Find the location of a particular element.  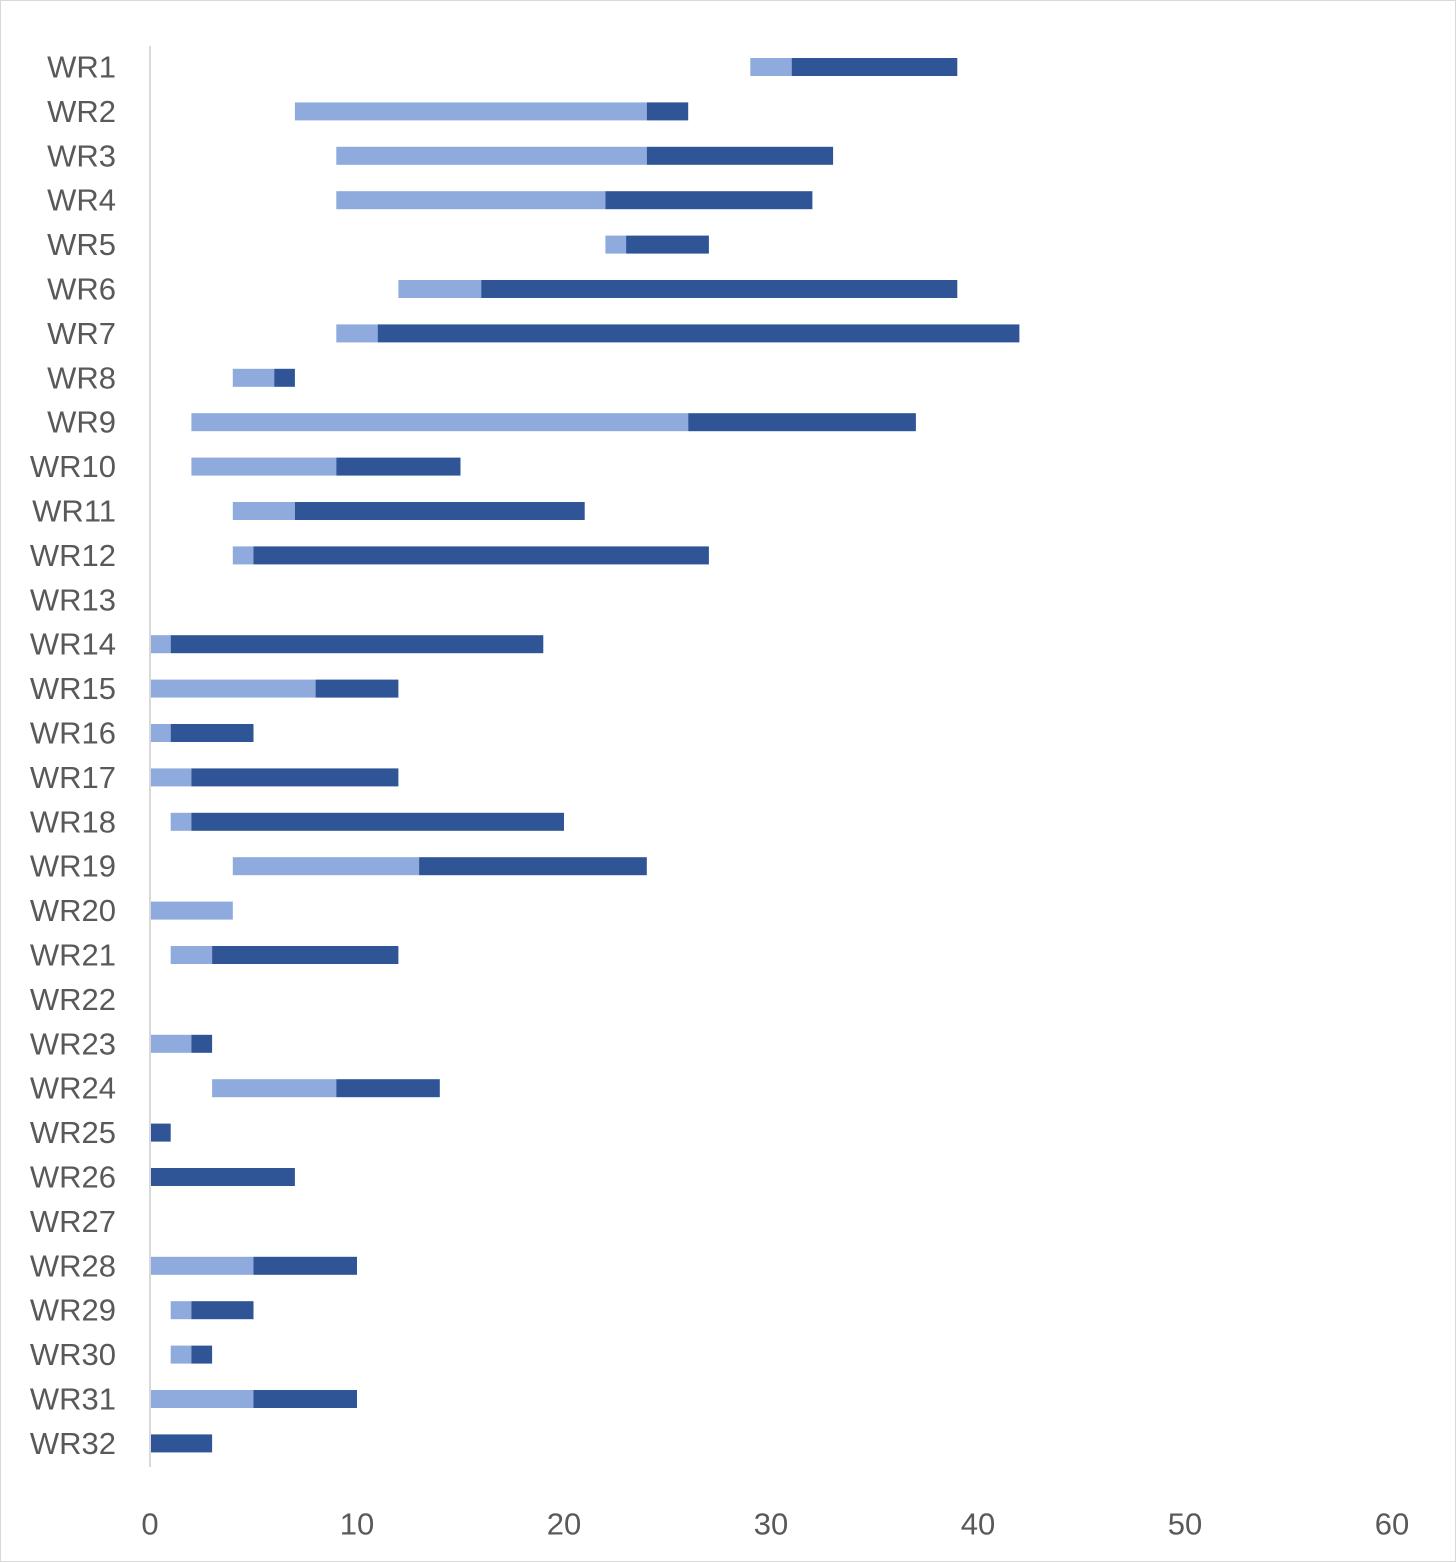

y-tick-label: WR4 is located at coordinates (81, 200).